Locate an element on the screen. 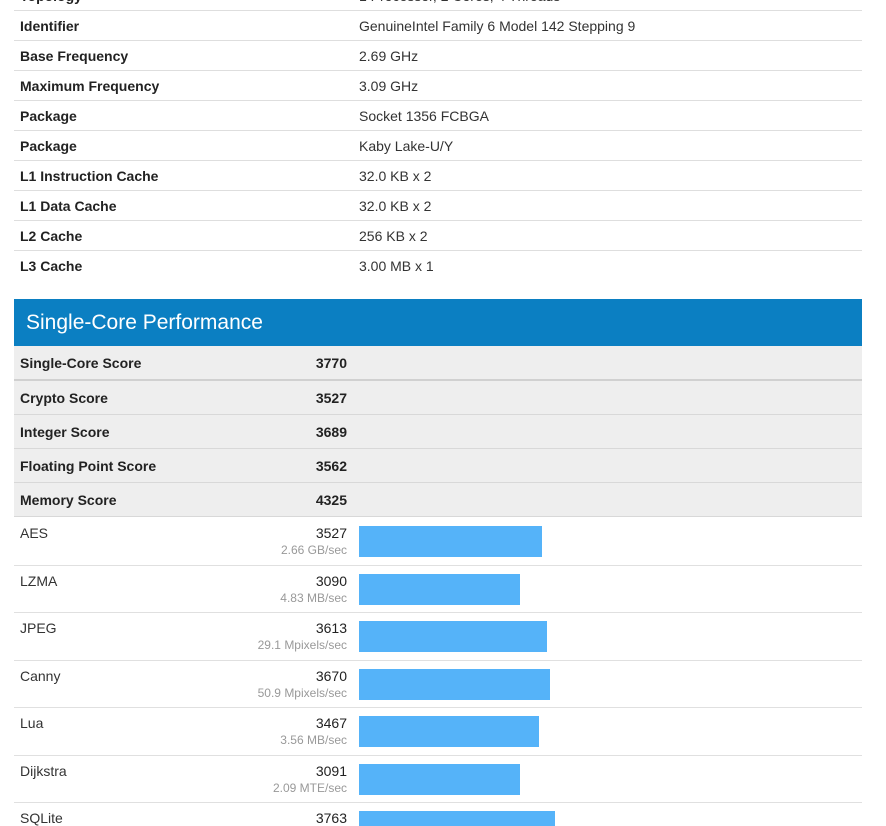 The width and height of the screenshot is (886, 826). benchmark-rate: 50.9 Mpixels/sec is located at coordinates (302, 692).